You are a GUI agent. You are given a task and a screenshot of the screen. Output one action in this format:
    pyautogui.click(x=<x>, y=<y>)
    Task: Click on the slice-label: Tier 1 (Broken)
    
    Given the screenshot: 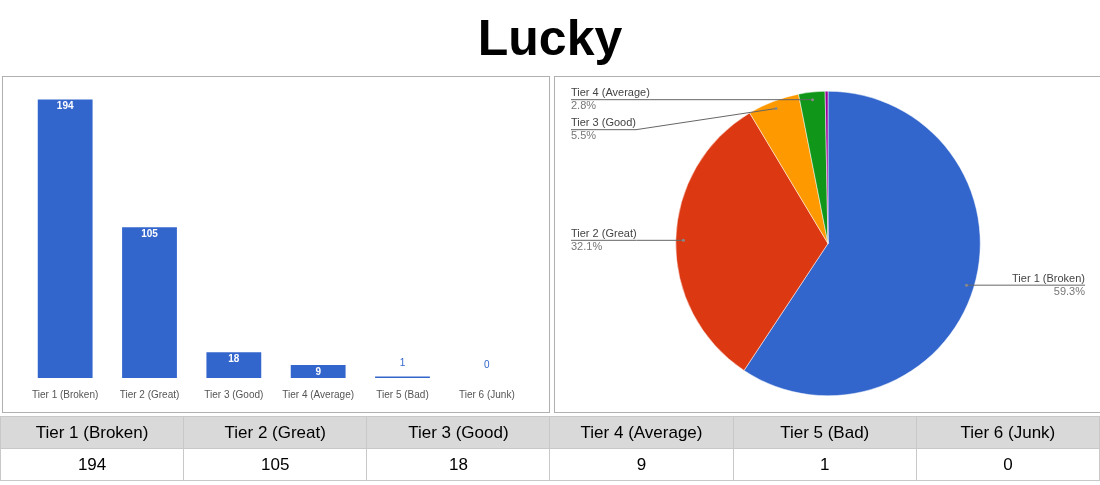 What is the action you would take?
    pyautogui.click(x=1048, y=277)
    